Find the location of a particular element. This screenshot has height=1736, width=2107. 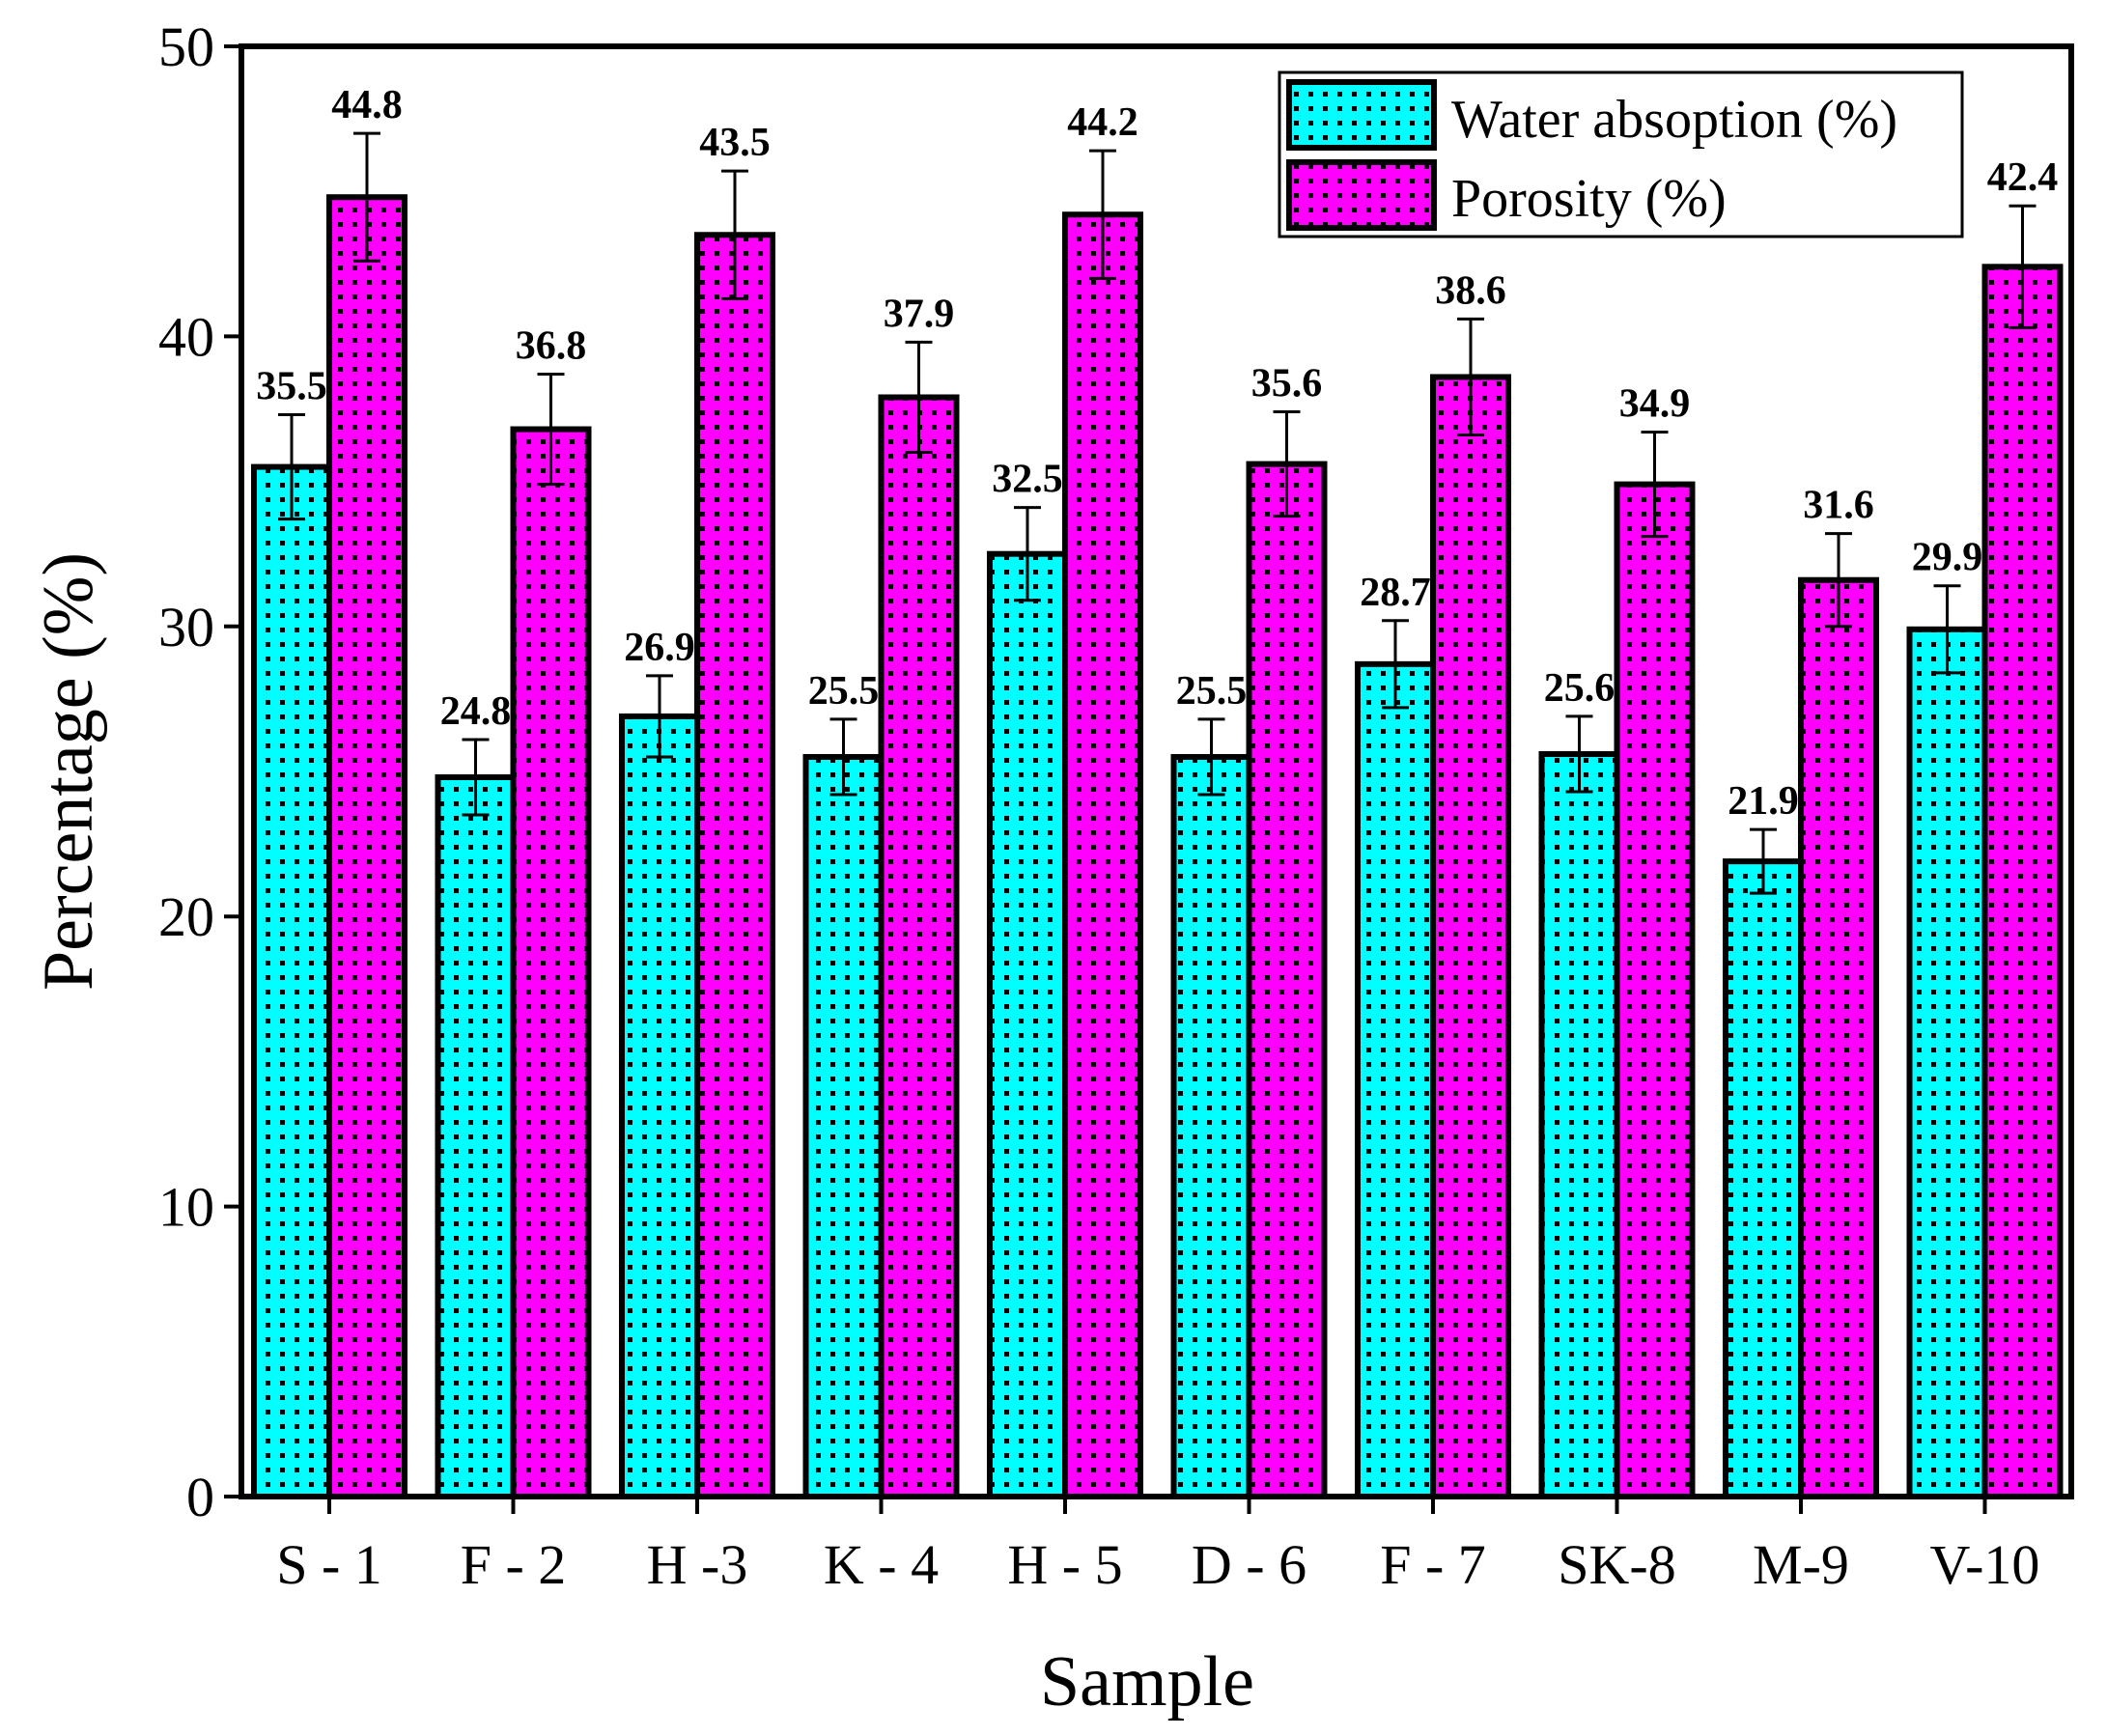

data-label-porosity: 38.6 is located at coordinates (1470, 290).